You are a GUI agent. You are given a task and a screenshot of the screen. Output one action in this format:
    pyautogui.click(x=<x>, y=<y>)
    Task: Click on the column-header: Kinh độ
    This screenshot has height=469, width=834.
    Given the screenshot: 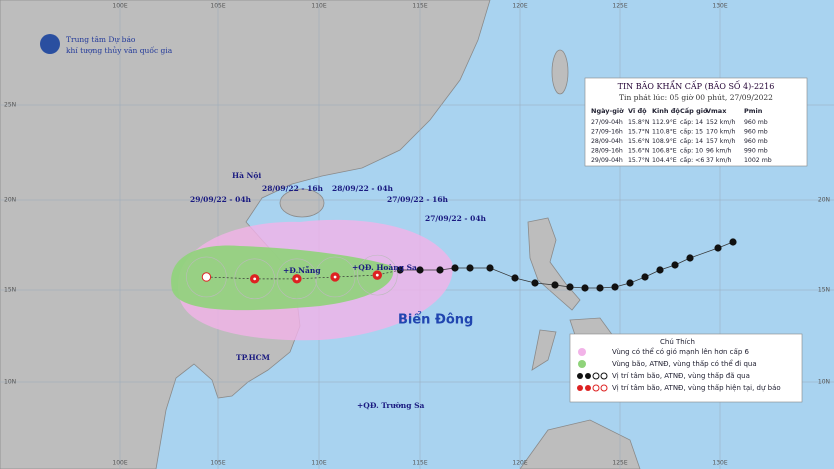 What is the action you would take?
    pyautogui.click(x=666, y=111)
    